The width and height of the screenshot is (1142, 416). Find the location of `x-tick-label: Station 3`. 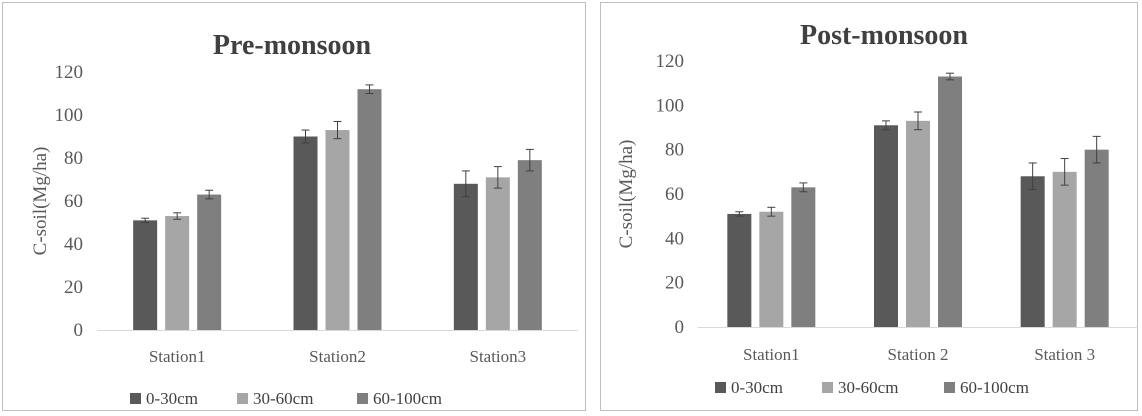

x-tick-label: Station 3 is located at coordinates (1064, 354).